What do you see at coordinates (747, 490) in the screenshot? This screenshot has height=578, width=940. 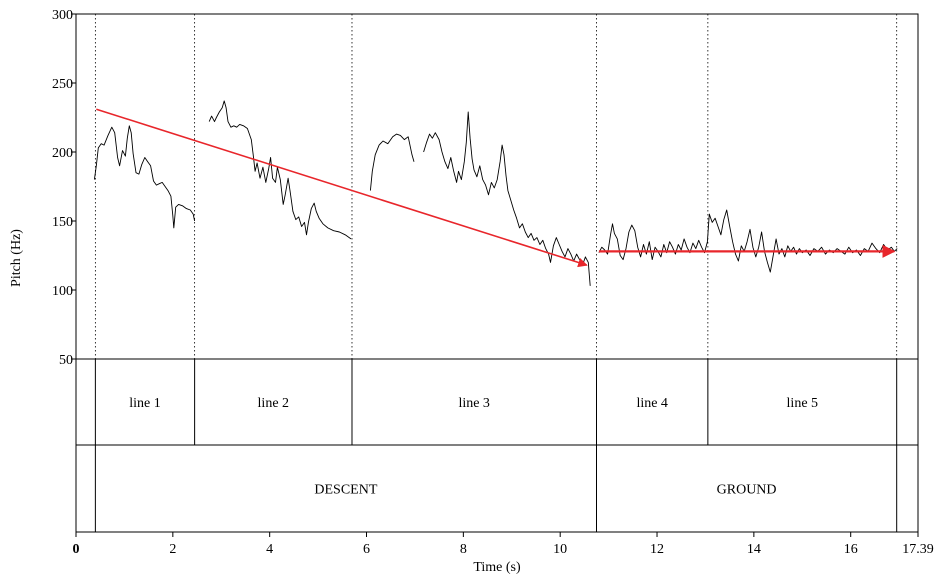 I see `tier2-label: GROUND` at bounding box center [747, 490].